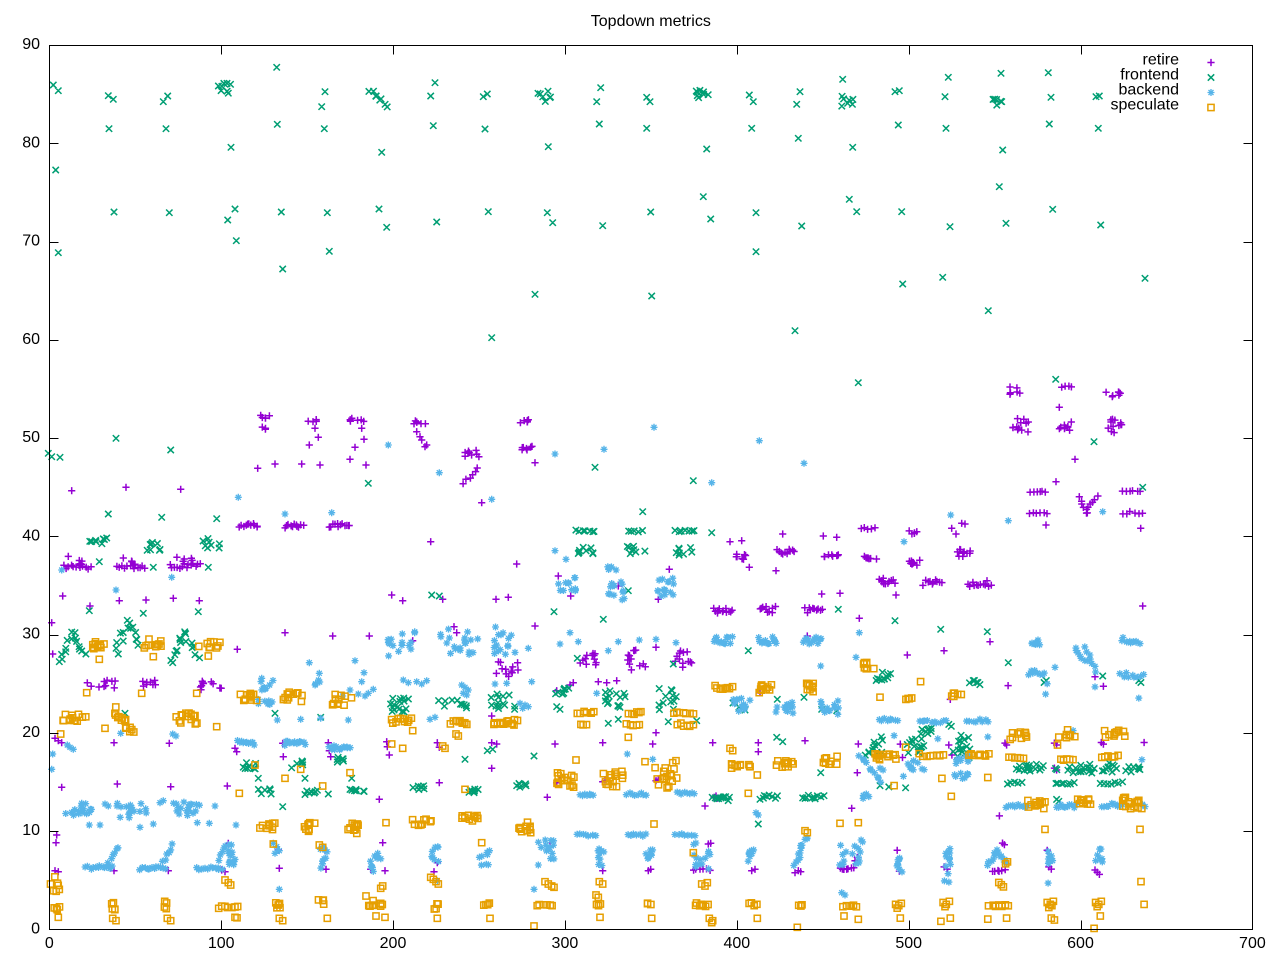 This screenshot has height=960, width=1280. What do you see at coordinates (651, 21) in the screenshot?
I see `svg-text: Topdown metrics` at bounding box center [651, 21].